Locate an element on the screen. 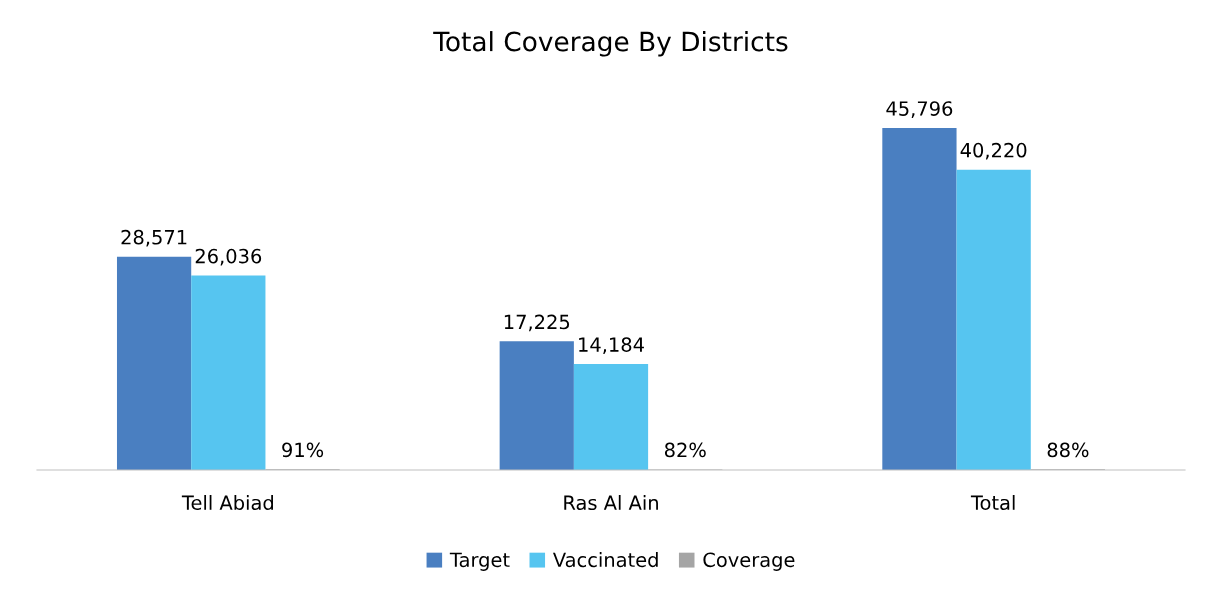 This screenshot has width=1207, height=591. data-label: 26,036 is located at coordinates (228, 257).